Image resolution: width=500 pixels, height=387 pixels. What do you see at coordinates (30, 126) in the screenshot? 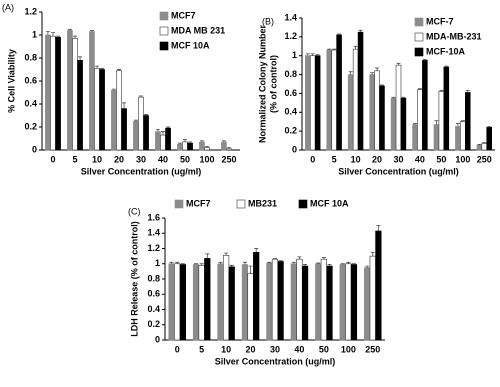
I see `y-tick-label: 0.2` at bounding box center [30, 126].